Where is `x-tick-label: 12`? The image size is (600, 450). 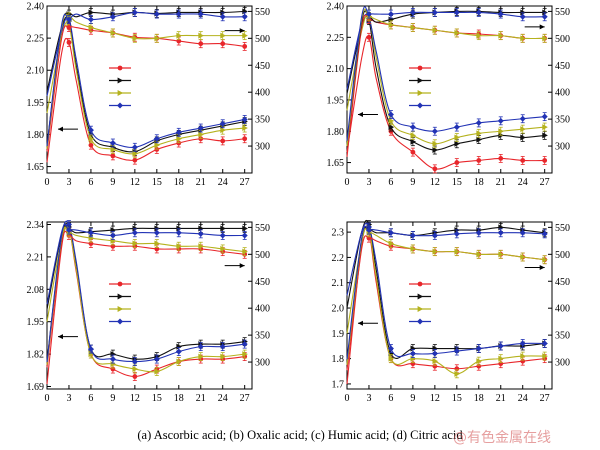 x-tick-label: 12 is located at coordinates (135, 398).